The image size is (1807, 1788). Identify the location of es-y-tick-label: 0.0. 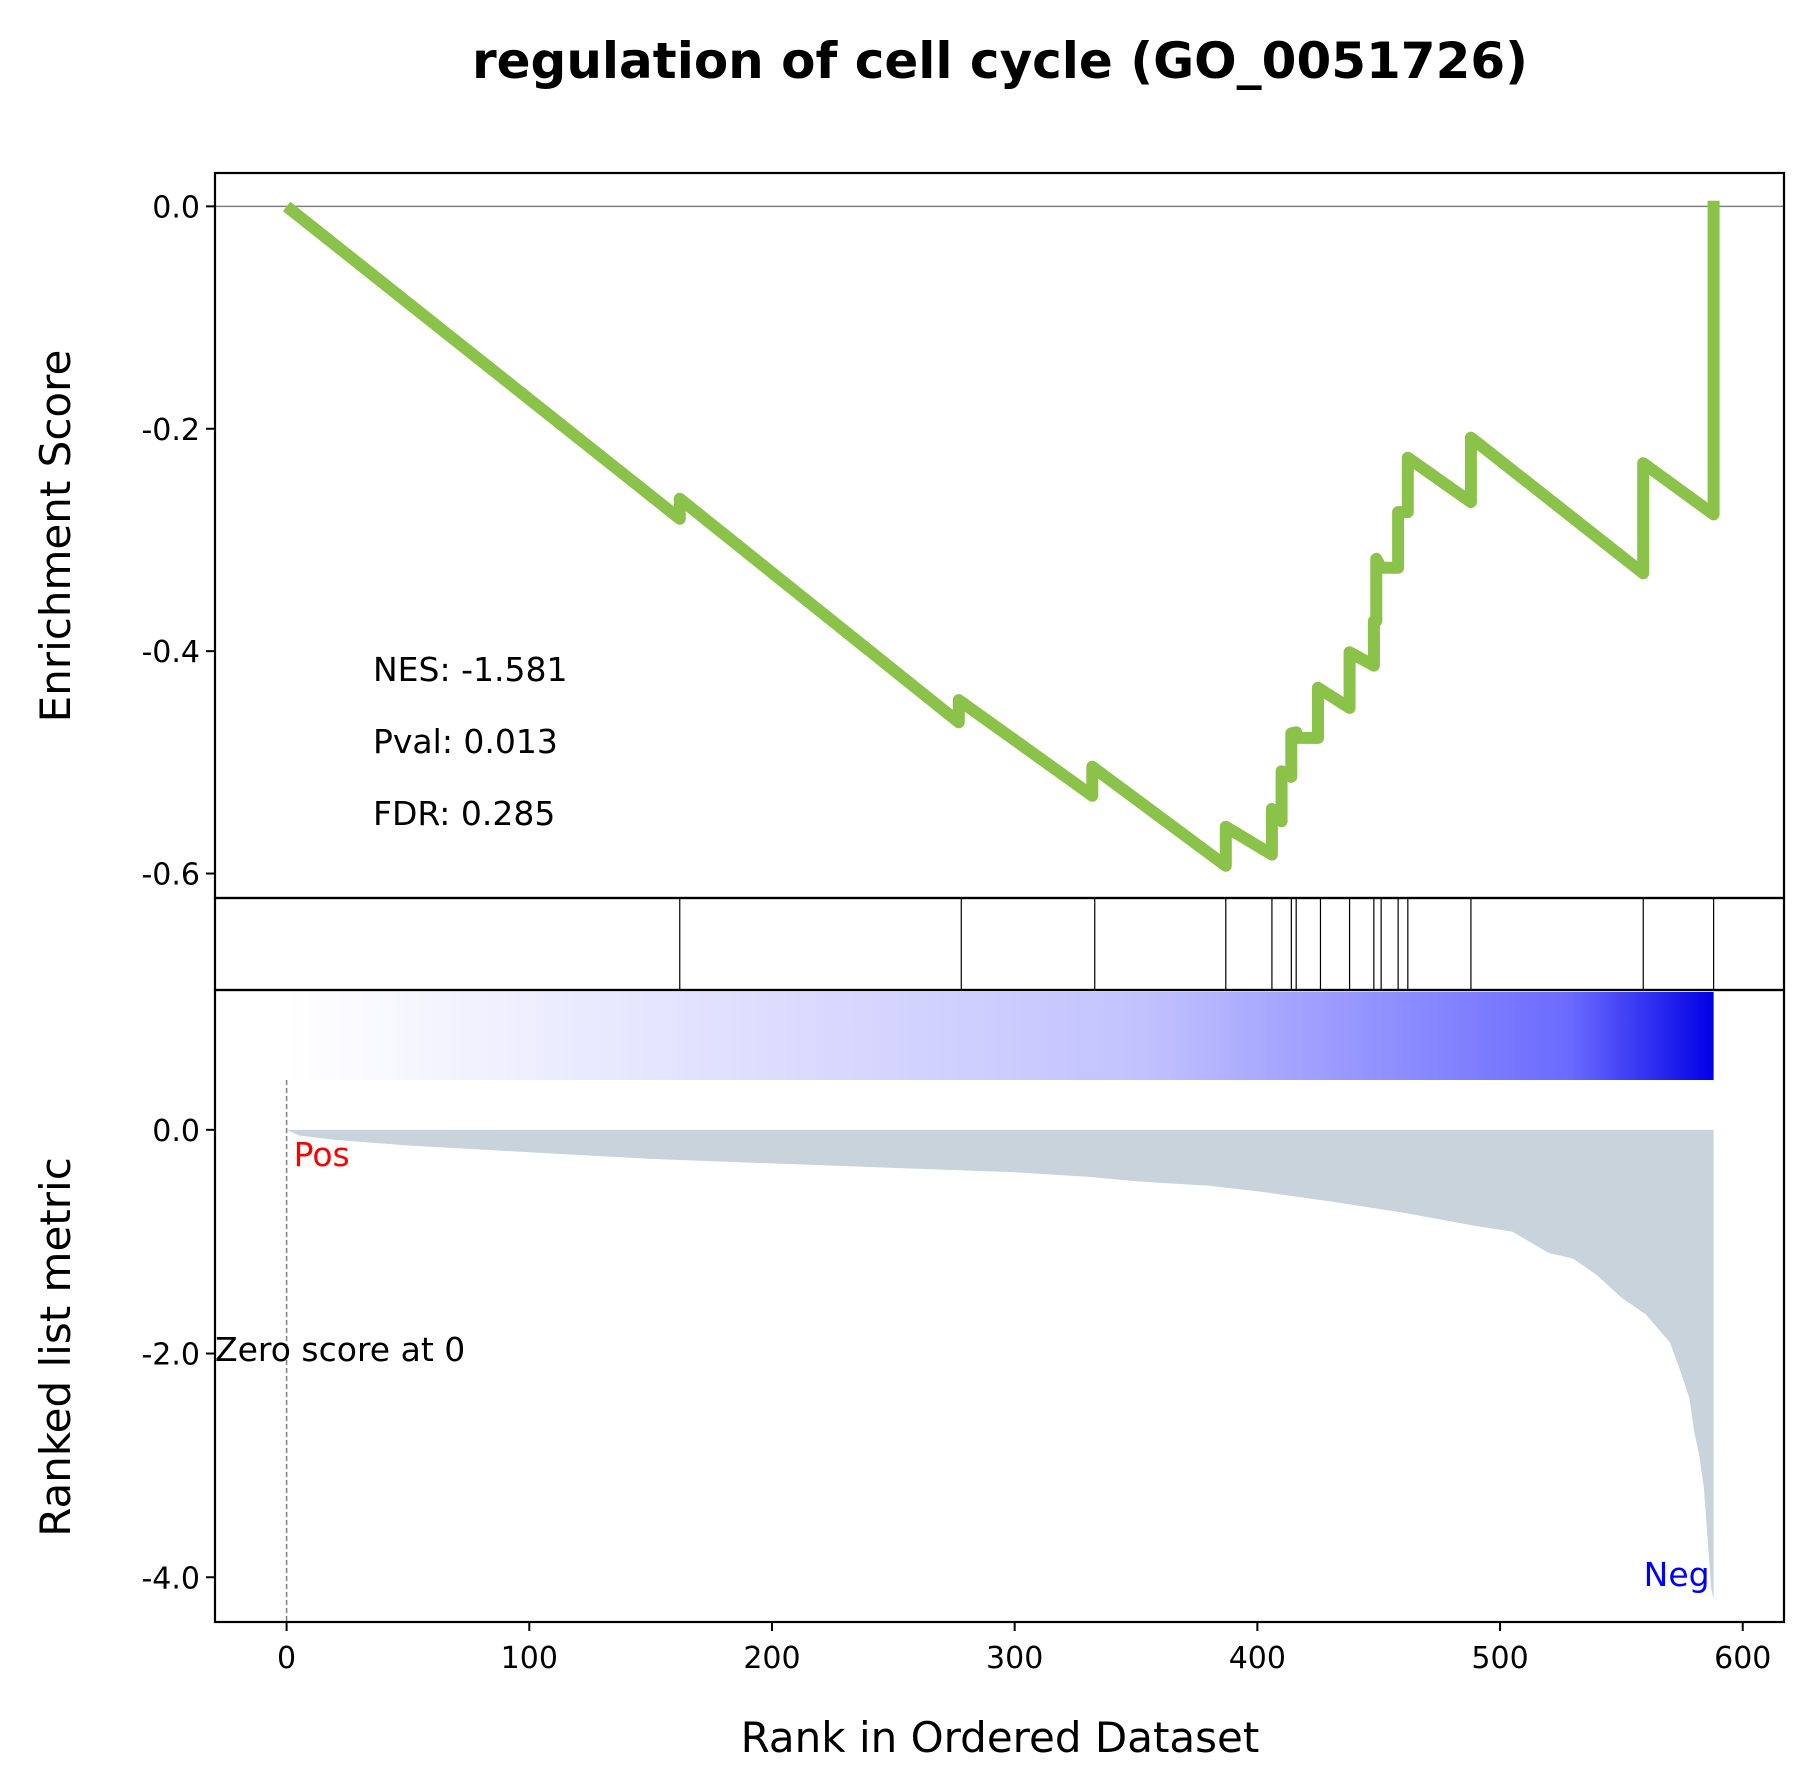
(176, 207).